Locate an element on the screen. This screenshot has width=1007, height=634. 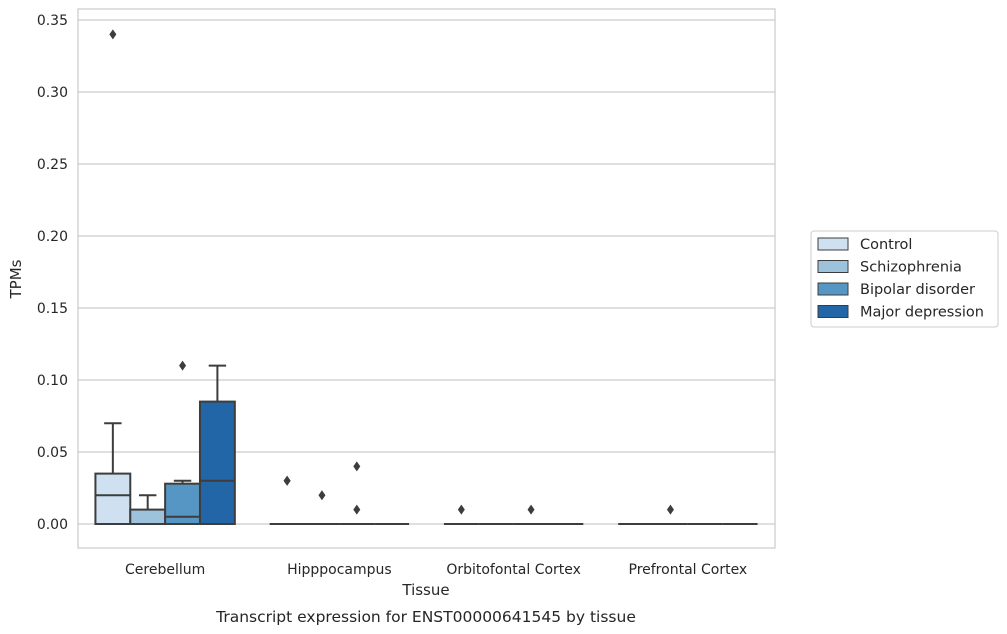
y-axis-label: TPMs is located at coordinates (16, 279).